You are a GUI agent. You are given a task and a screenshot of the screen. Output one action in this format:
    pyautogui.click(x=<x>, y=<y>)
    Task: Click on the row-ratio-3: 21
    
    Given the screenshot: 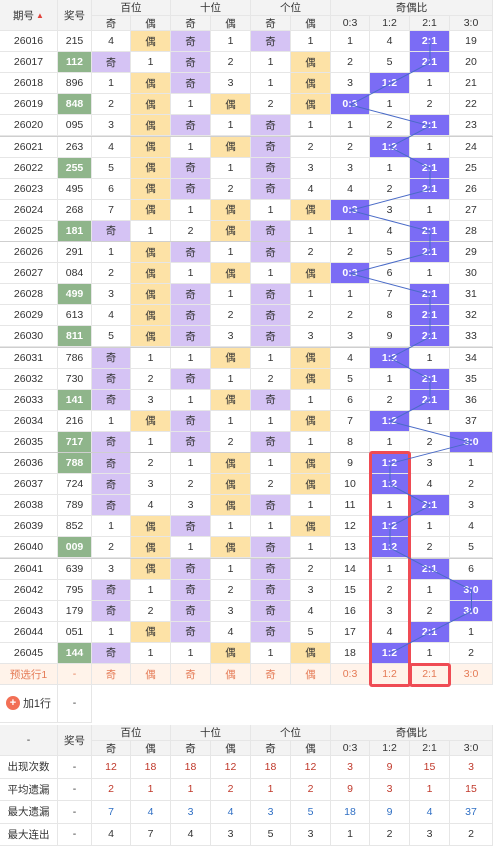 What is the action you would take?
    pyautogui.click(x=471, y=84)
    